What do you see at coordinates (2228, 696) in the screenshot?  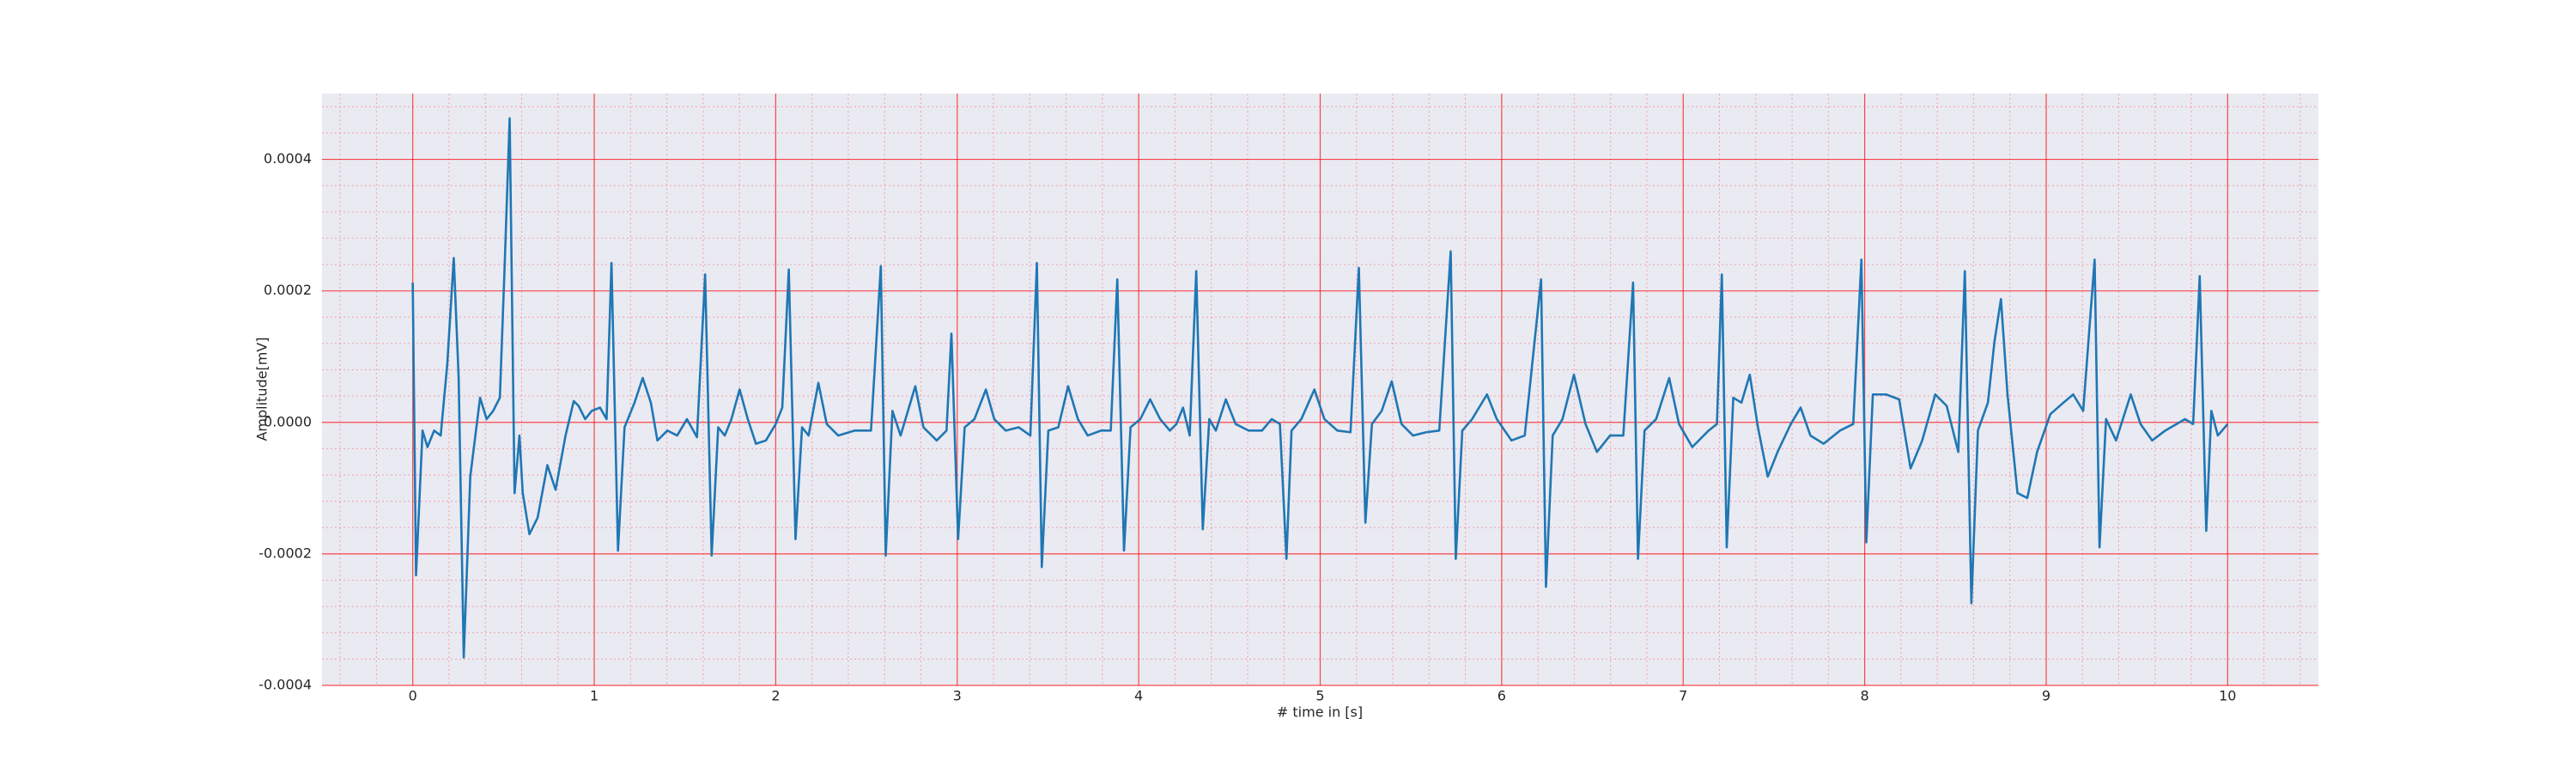 I see `x-tick-label: 10` at bounding box center [2228, 696].